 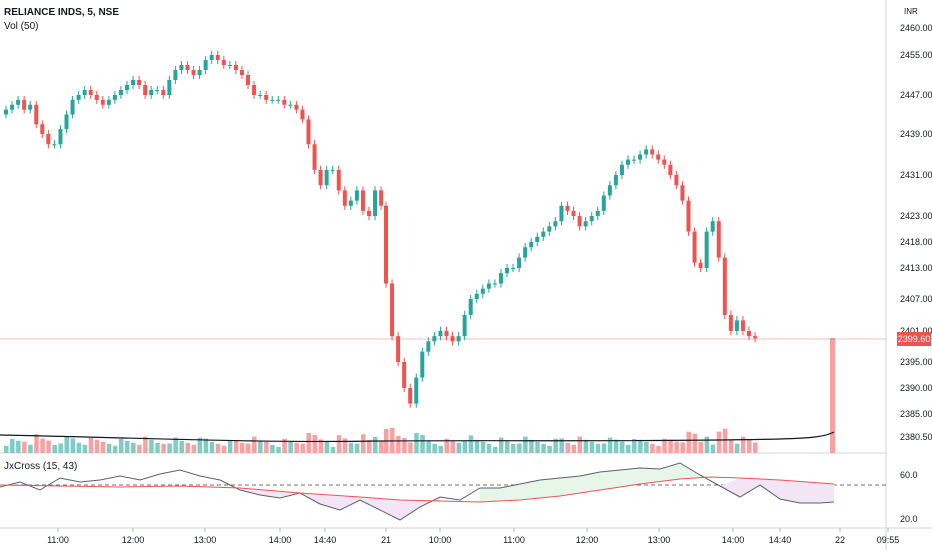 I want to click on volume-label: Vol (50), so click(x=21, y=26).